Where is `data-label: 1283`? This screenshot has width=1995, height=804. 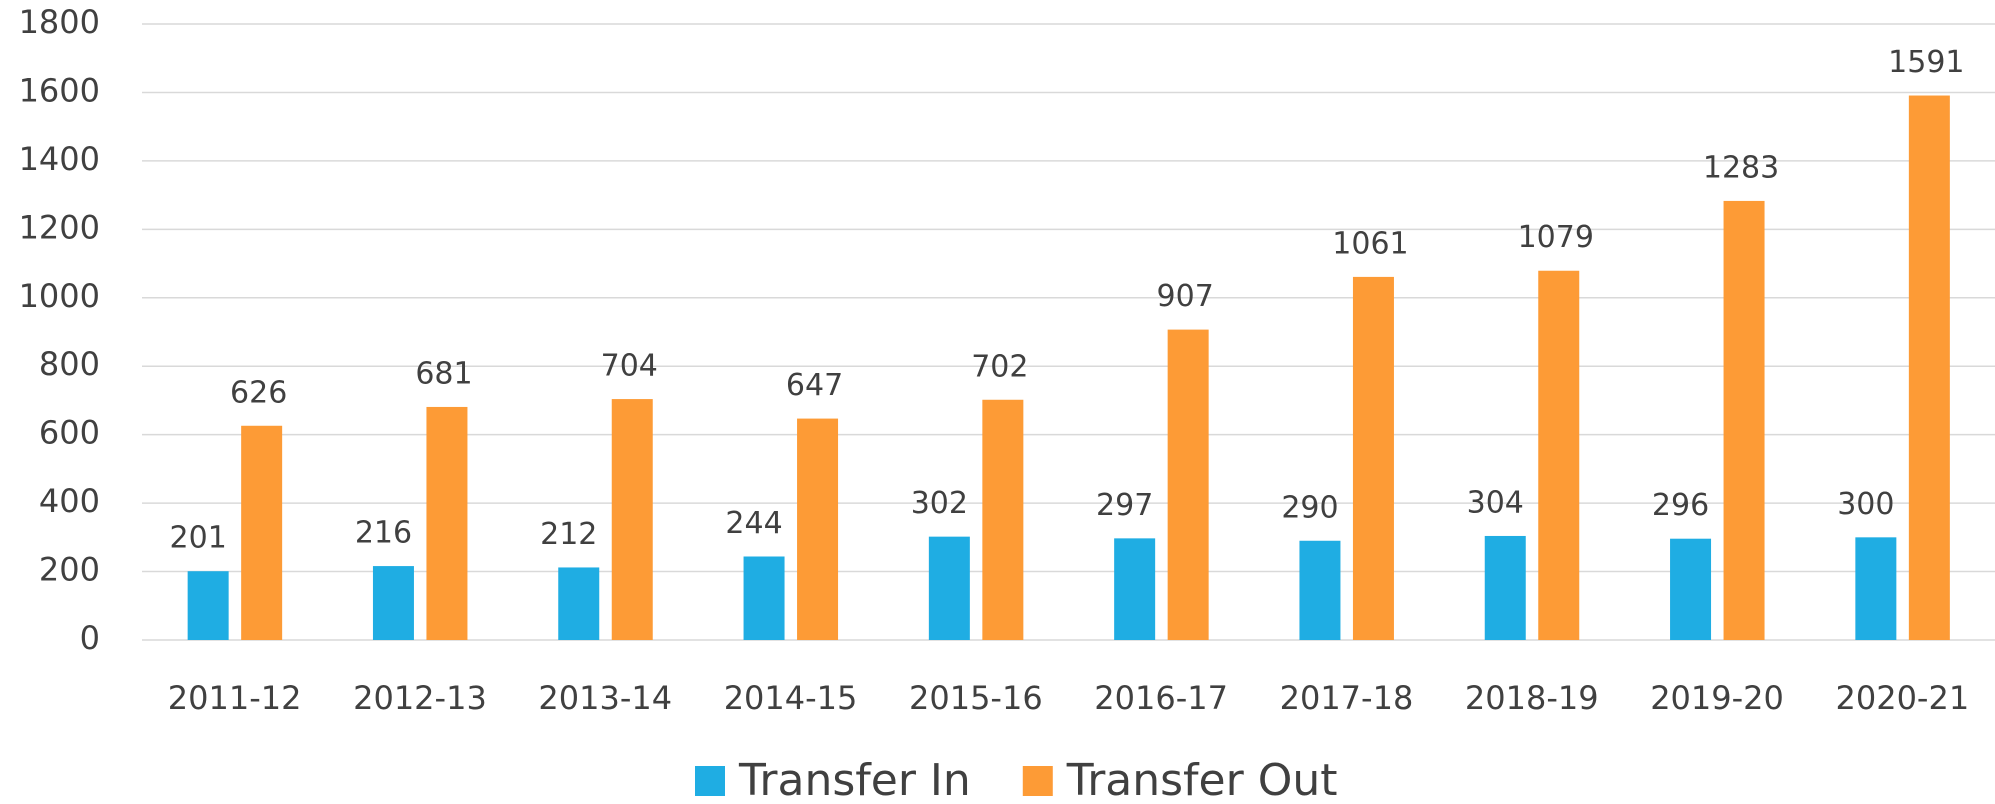 data-label: 1283 is located at coordinates (1741, 167).